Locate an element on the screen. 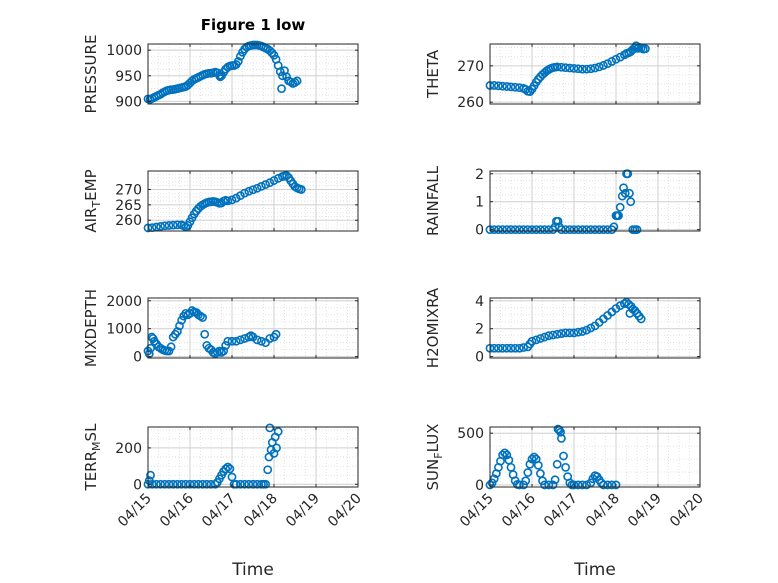 Image resolution: width=778 pixels, height=583 pixels. y-tick-label: 500 is located at coordinates (470, 434).